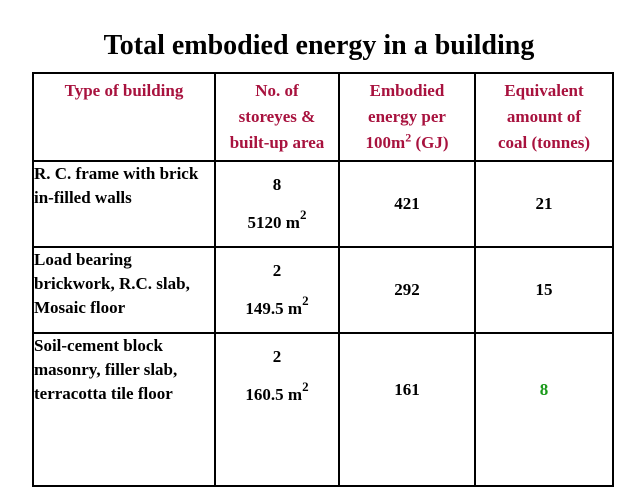 This screenshot has height=487, width=638. What do you see at coordinates (277, 204) in the screenshot?
I see `storeys-area-cell: 8 5120 m2` at bounding box center [277, 204].